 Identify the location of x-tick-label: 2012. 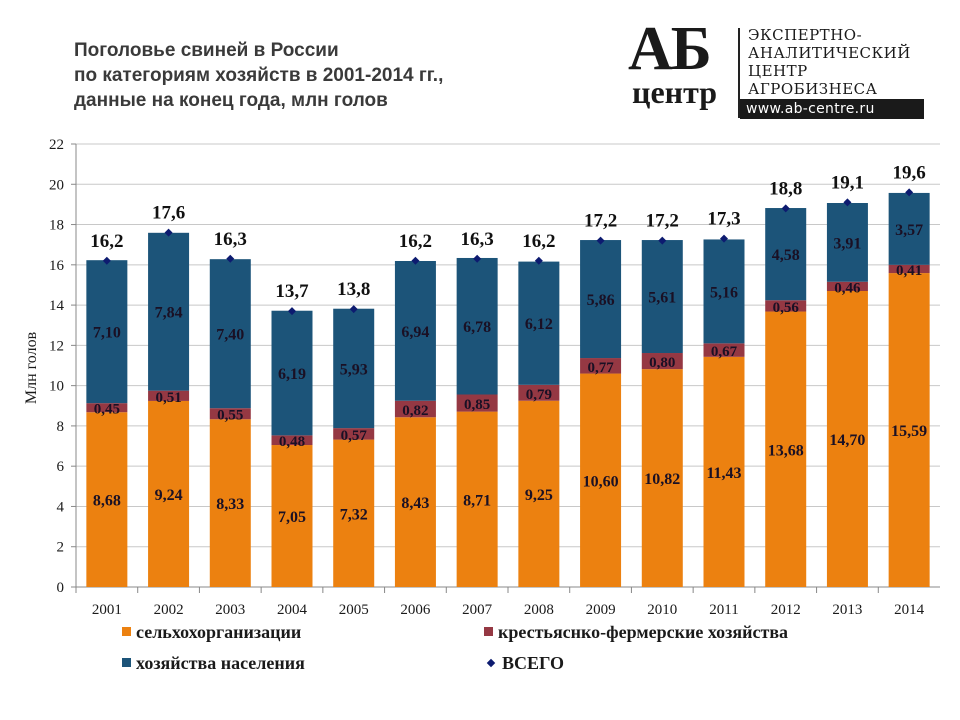
(786, 610).